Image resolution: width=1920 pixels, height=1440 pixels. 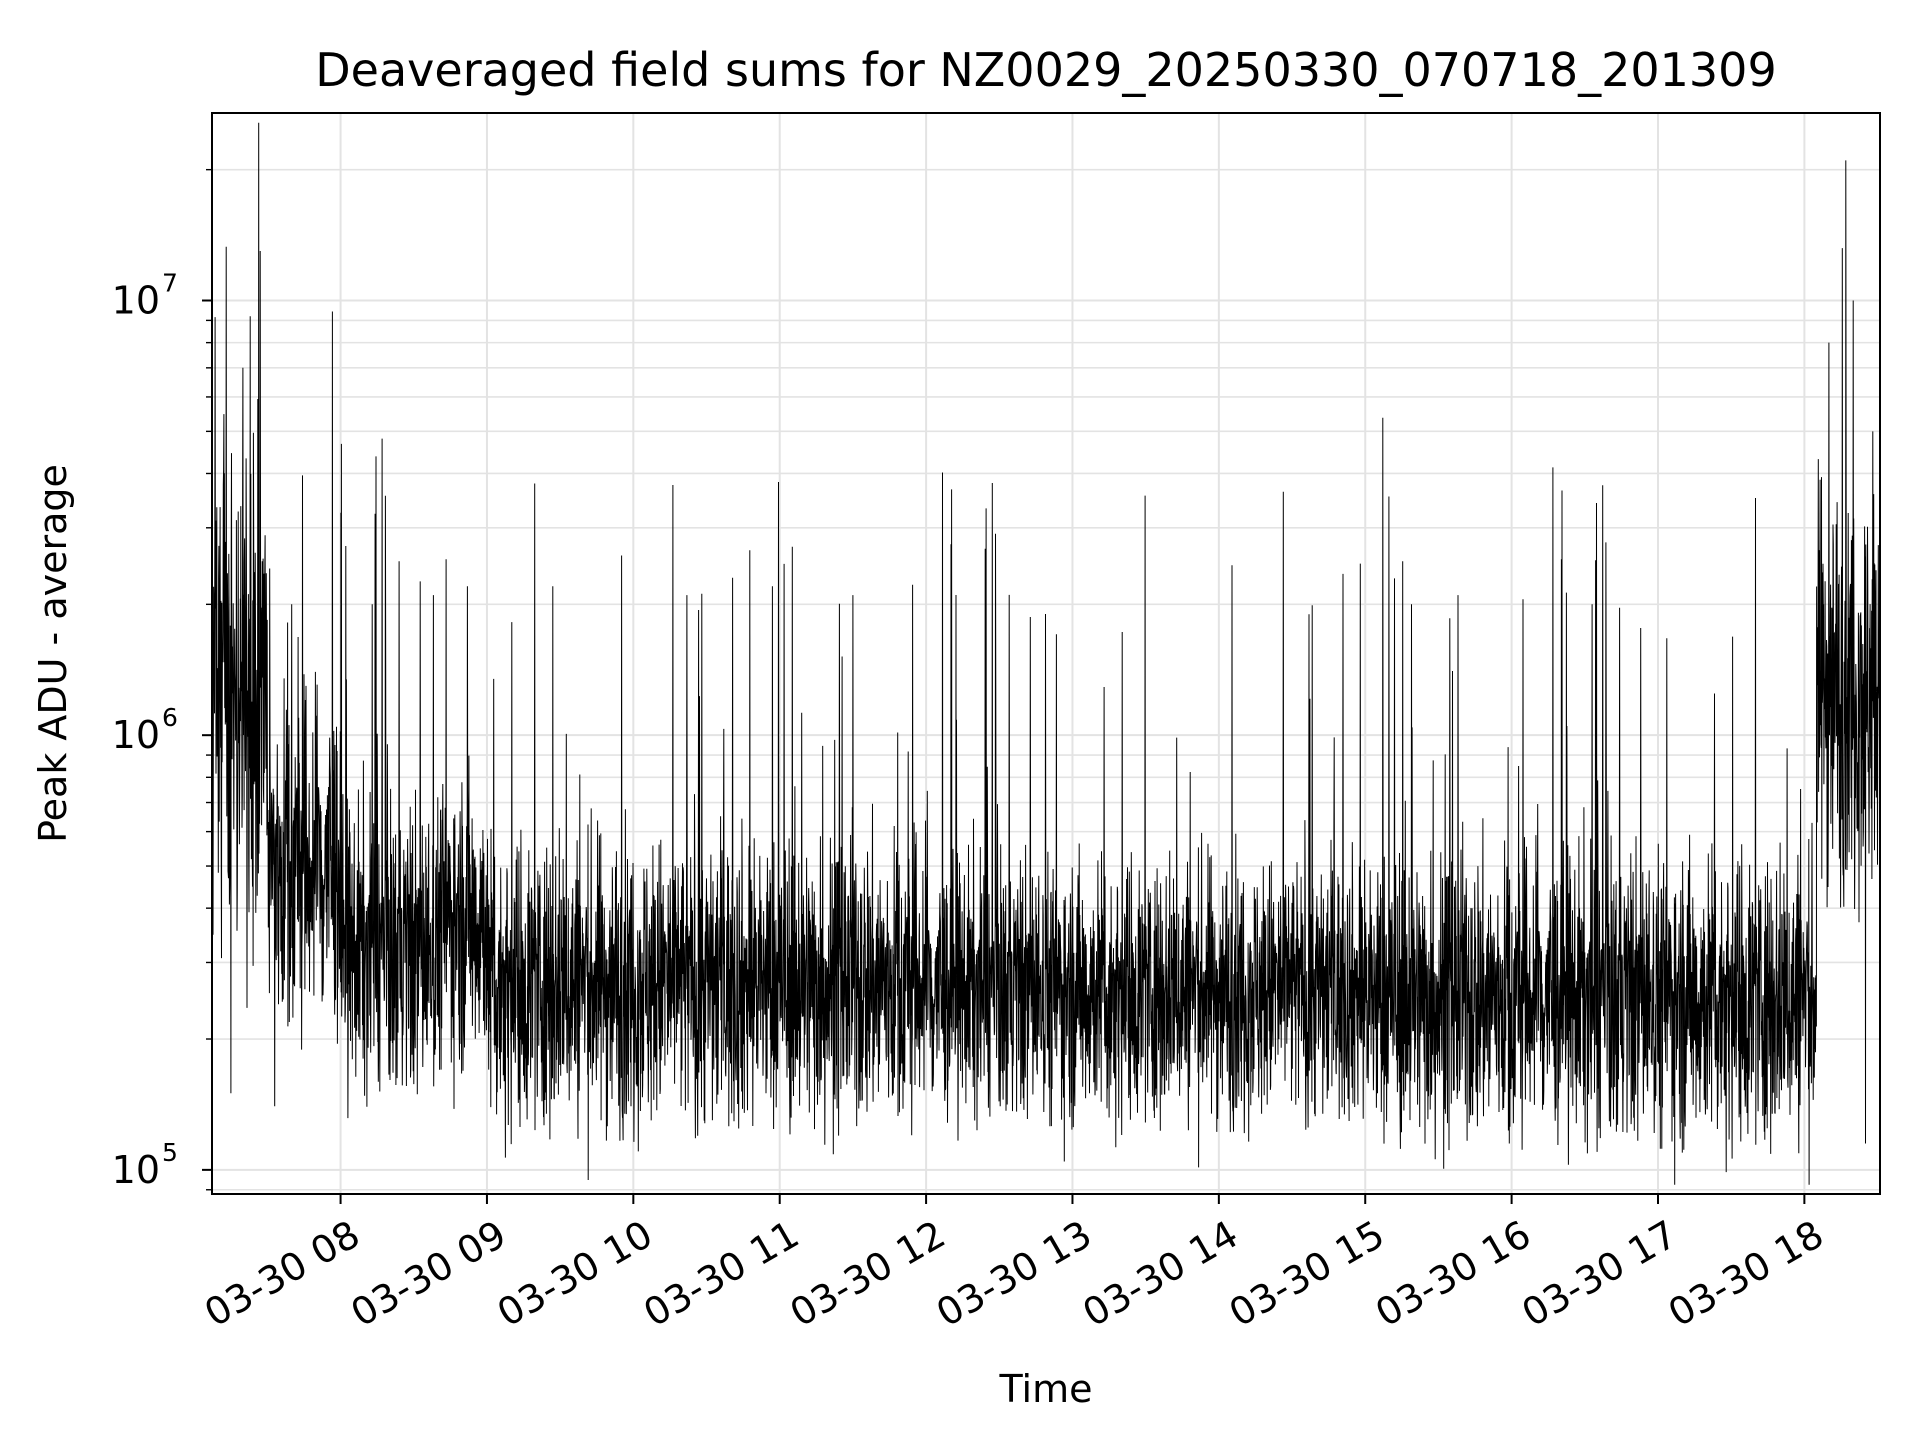 What do you see at coordinates (282, 1274) in the screenshot?
I see `x-tick-label: 03-30 08` at bounding box center [282, 1274].